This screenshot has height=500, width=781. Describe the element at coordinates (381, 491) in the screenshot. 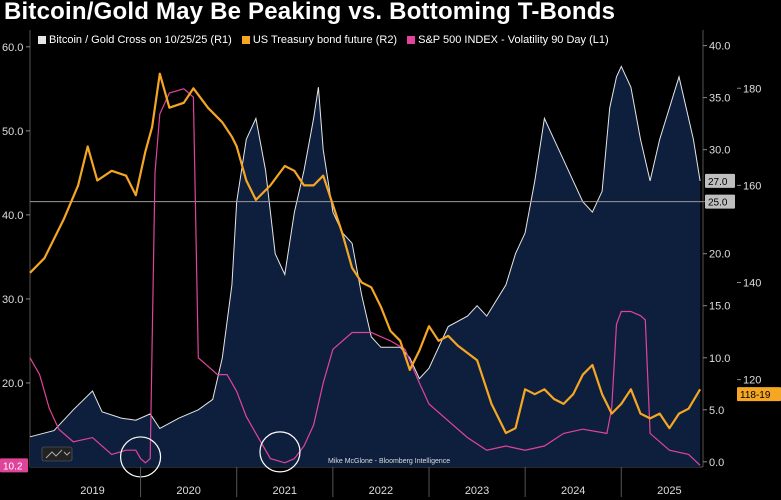

I see `x-tick-label: 2022` at that location.